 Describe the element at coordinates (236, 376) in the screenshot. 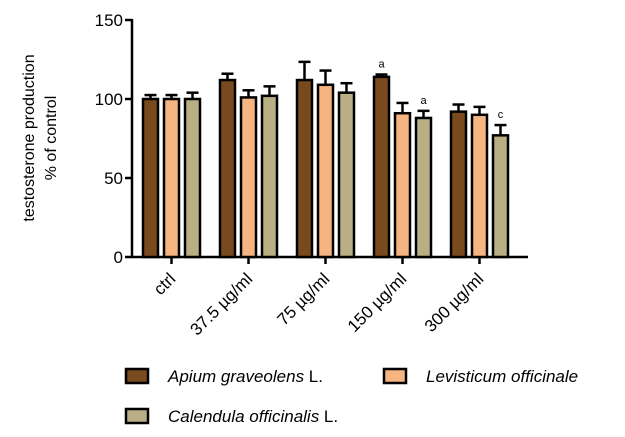

I see `legend-label-italic: Apium graveolens` at that location.